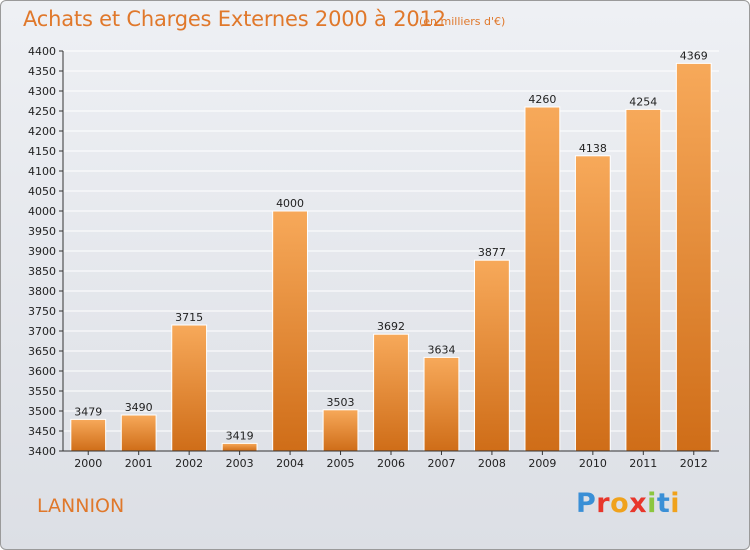  I want to click on y-tick-label: 4350, so click(42, 71).